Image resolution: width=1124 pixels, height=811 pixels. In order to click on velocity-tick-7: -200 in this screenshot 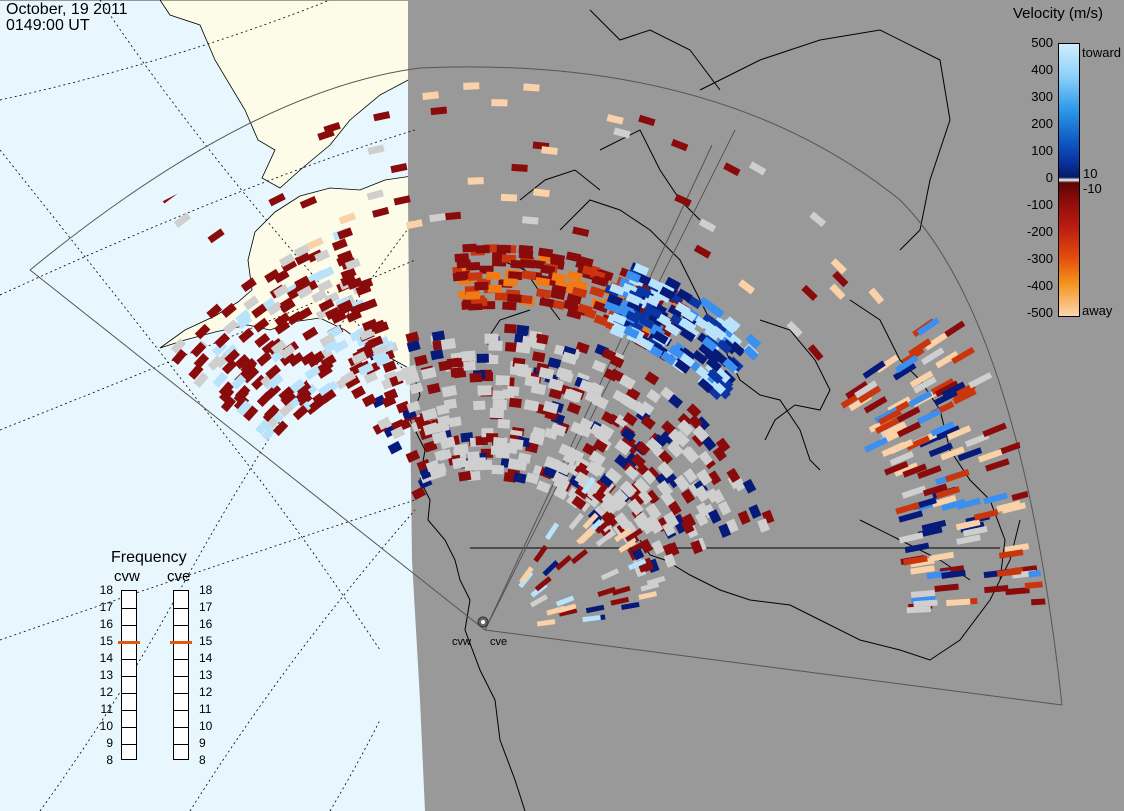, I will do `click(1039, 231)`.